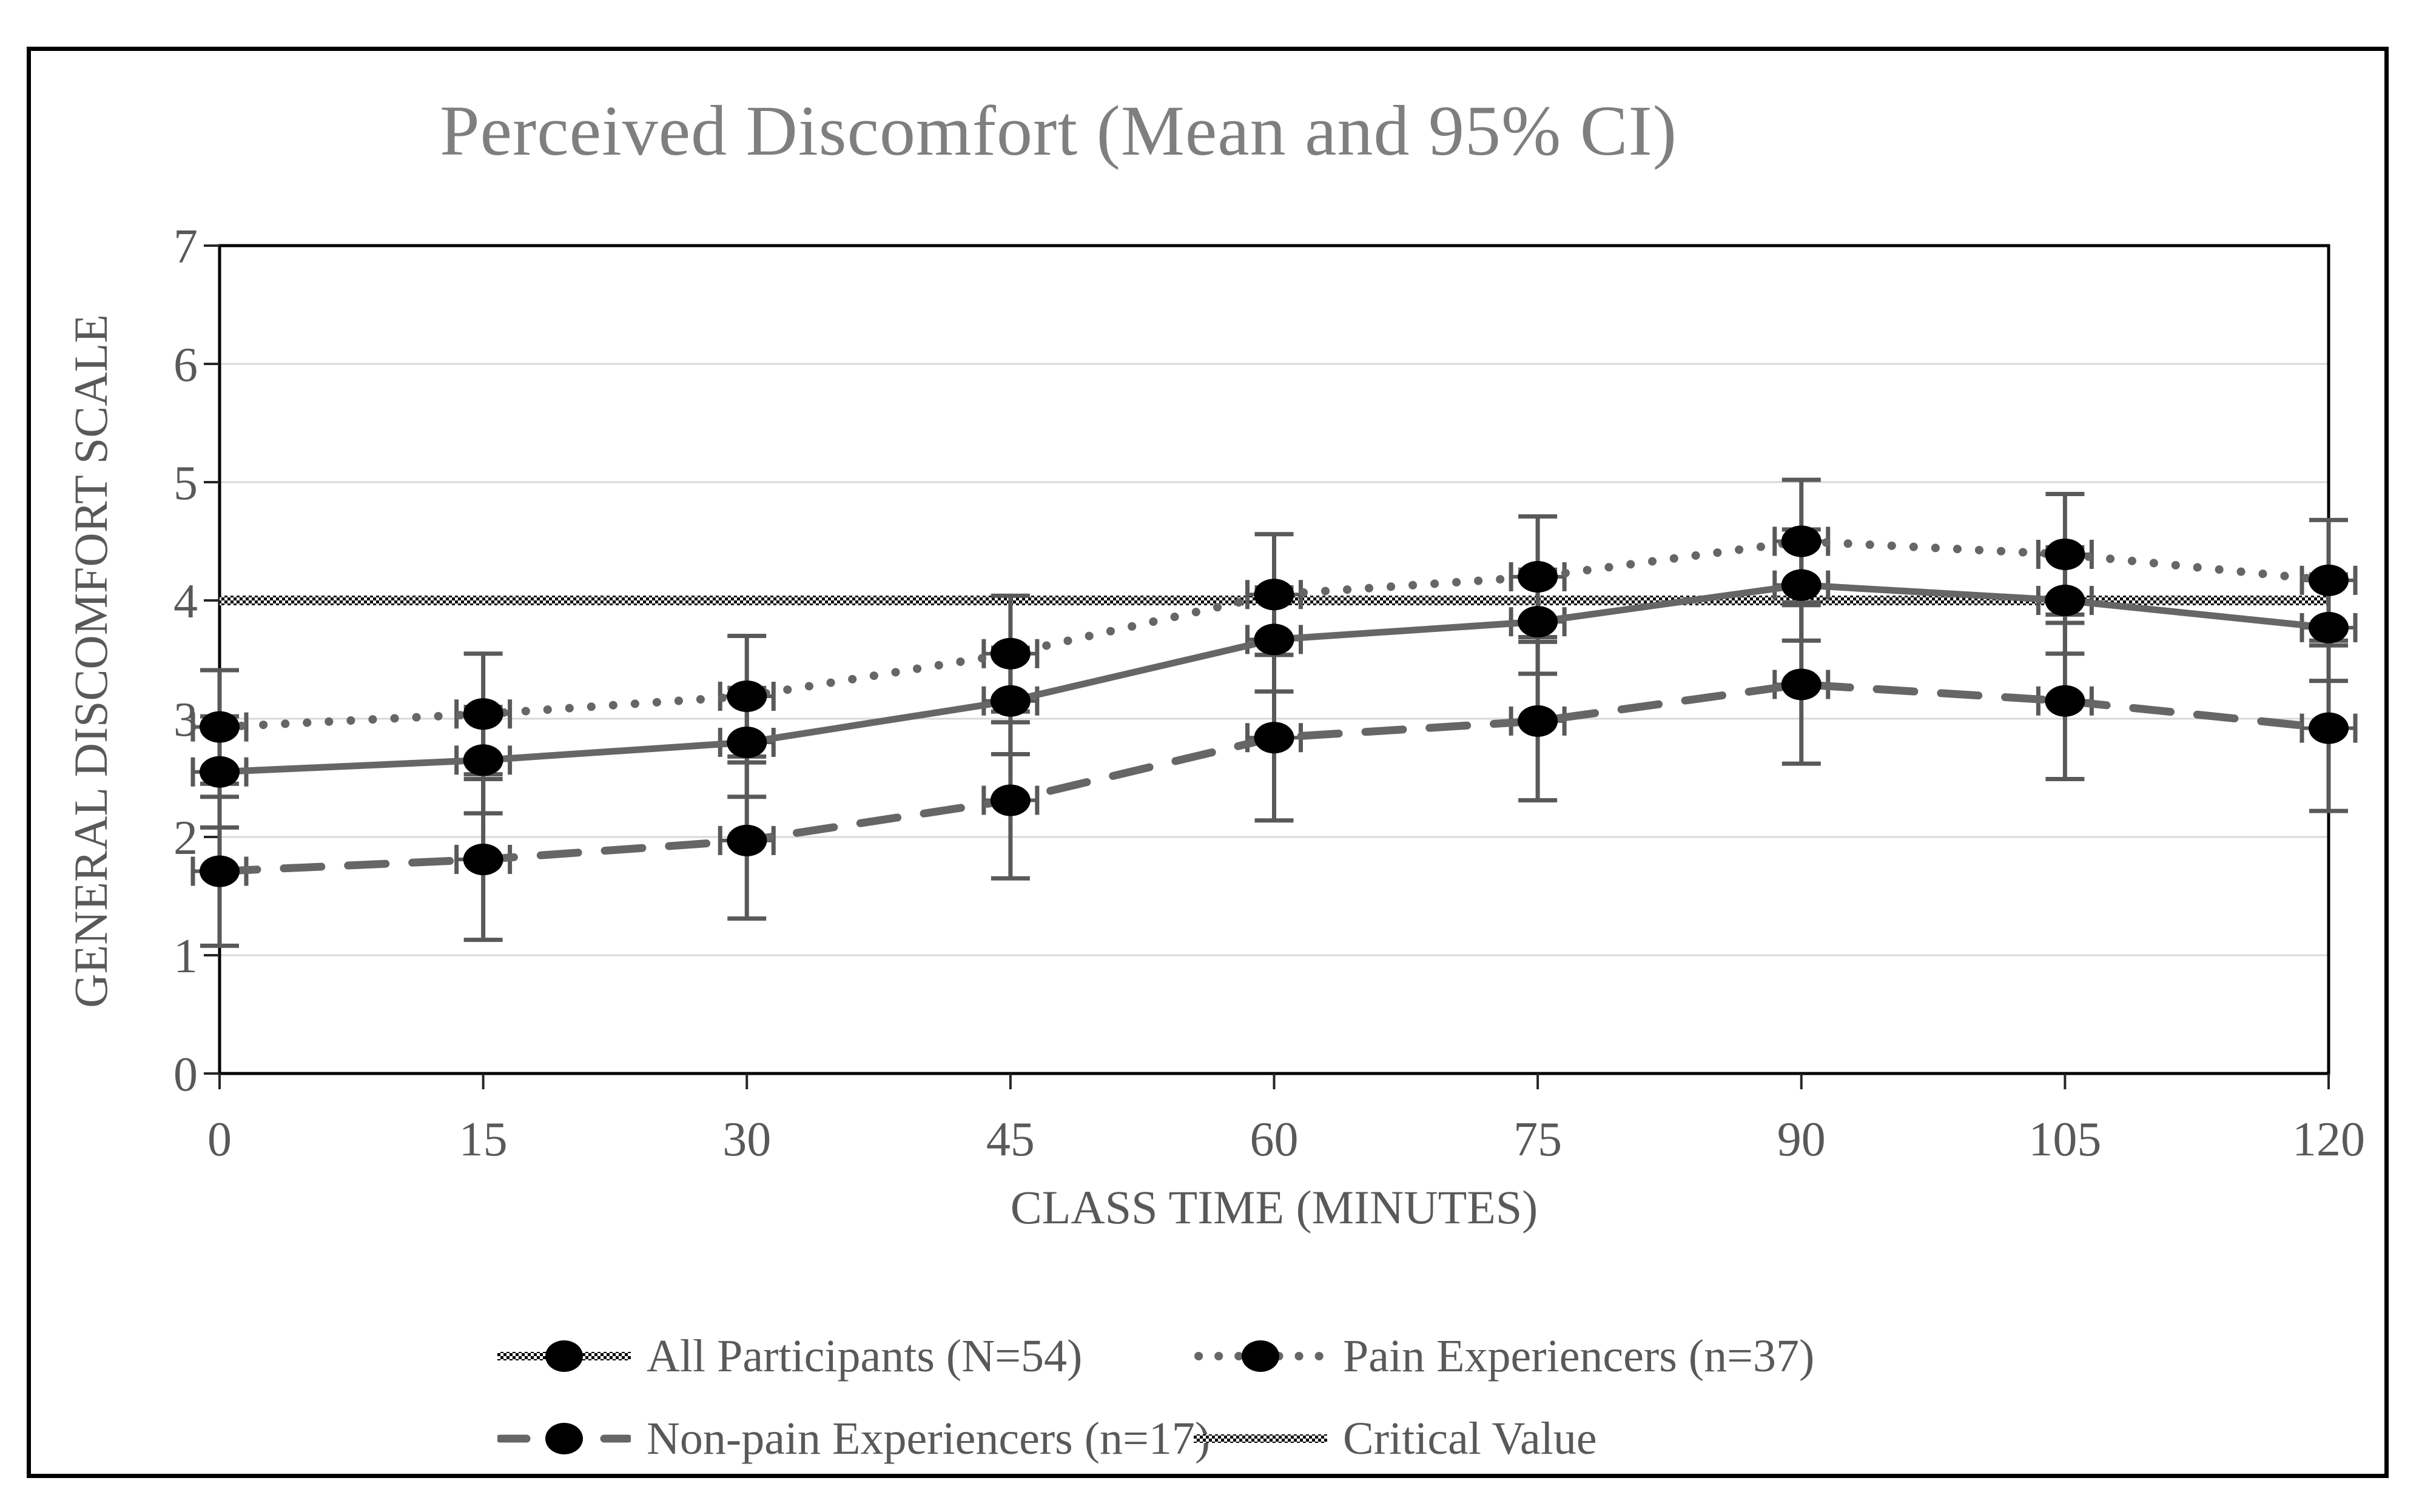 This screenshot has height=1512, width=2419. I want to click on legend-line-all-participants-icon, so click(564, 1356).